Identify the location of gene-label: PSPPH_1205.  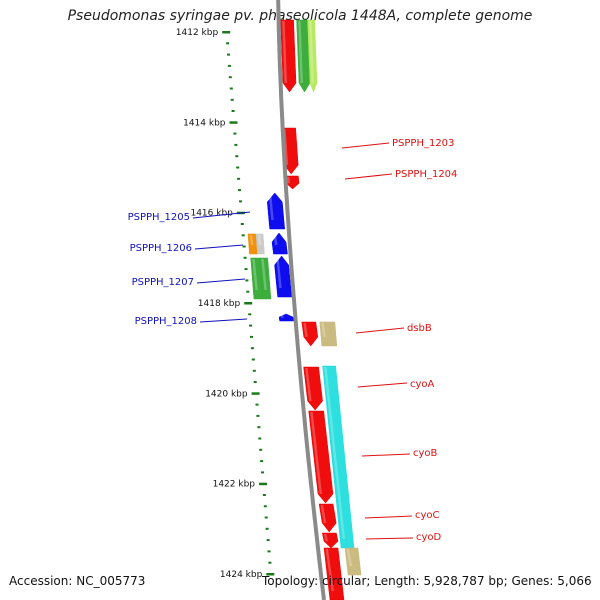
(159, 217).